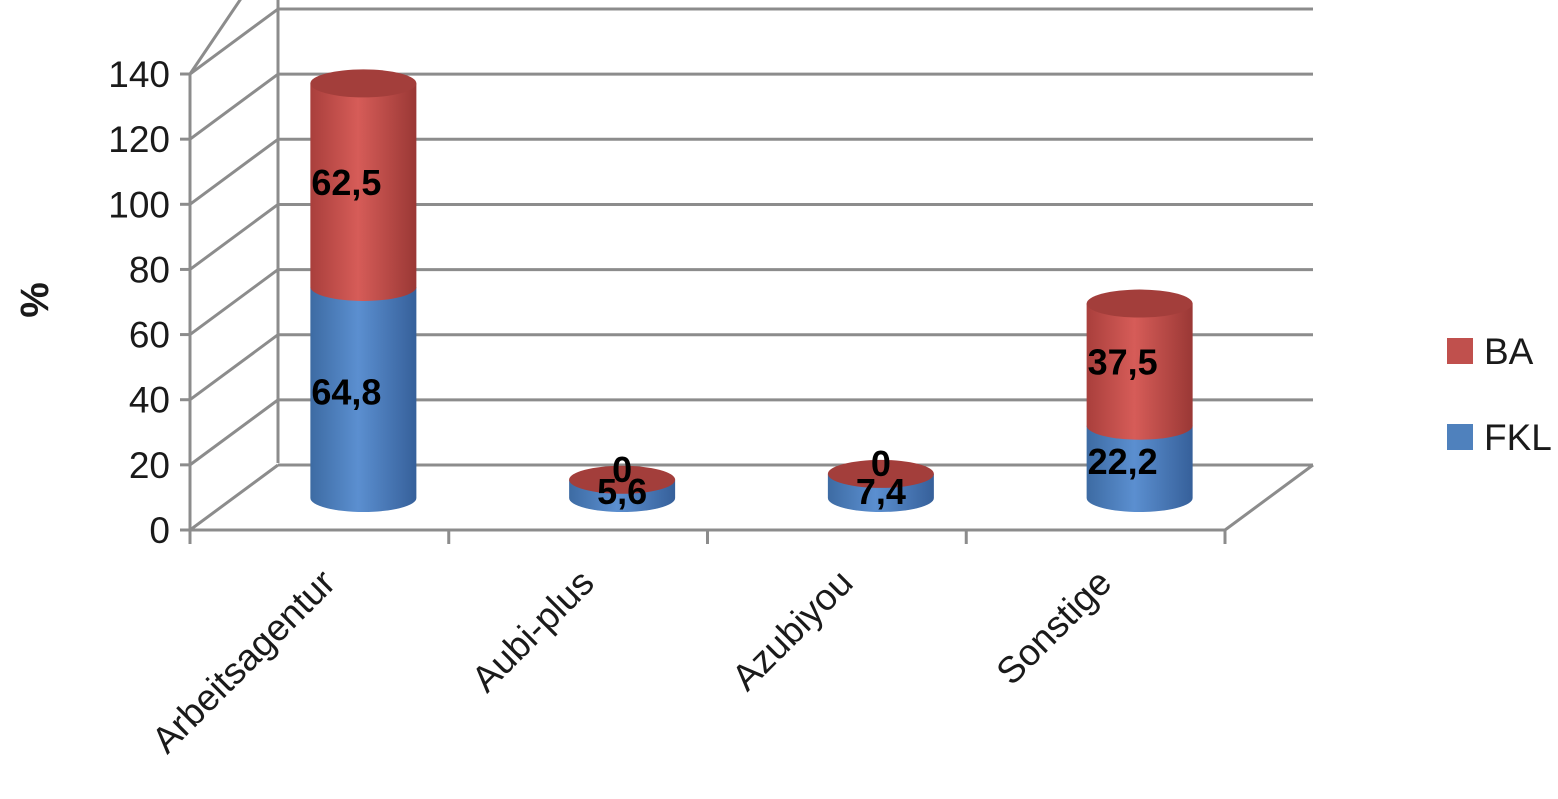  Describe the element at coordinates (346, 182) in the screenshot. I see `data-label-ba: 62,5` at that location.